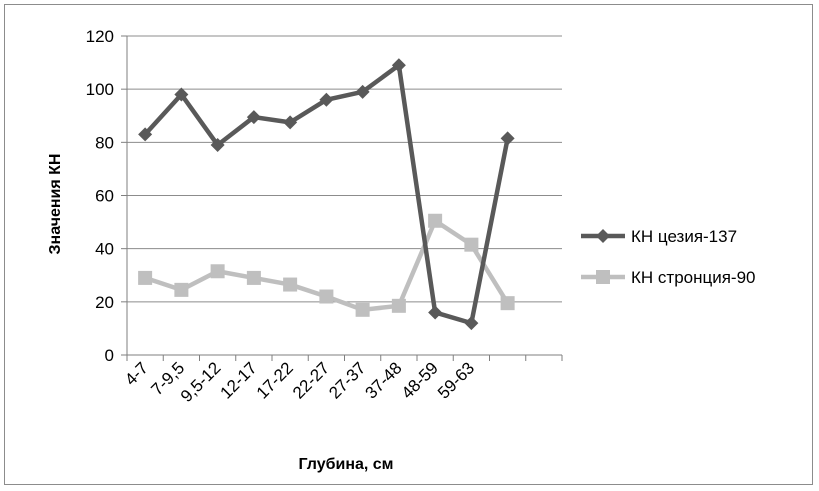  I want to click on y-tick-label: 80, so click(104, 142).